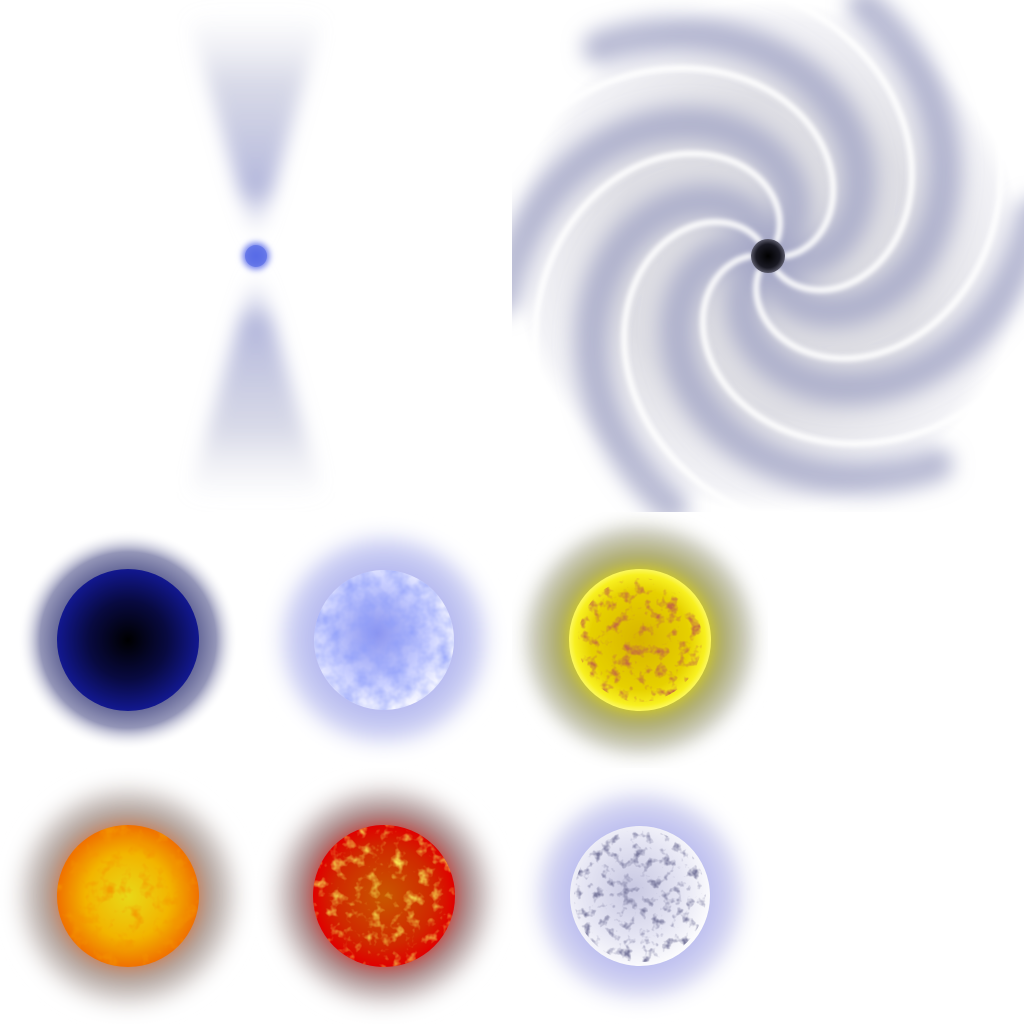 The image size is (1024, 1024). I want to click on star-orange, so click(128, 896).